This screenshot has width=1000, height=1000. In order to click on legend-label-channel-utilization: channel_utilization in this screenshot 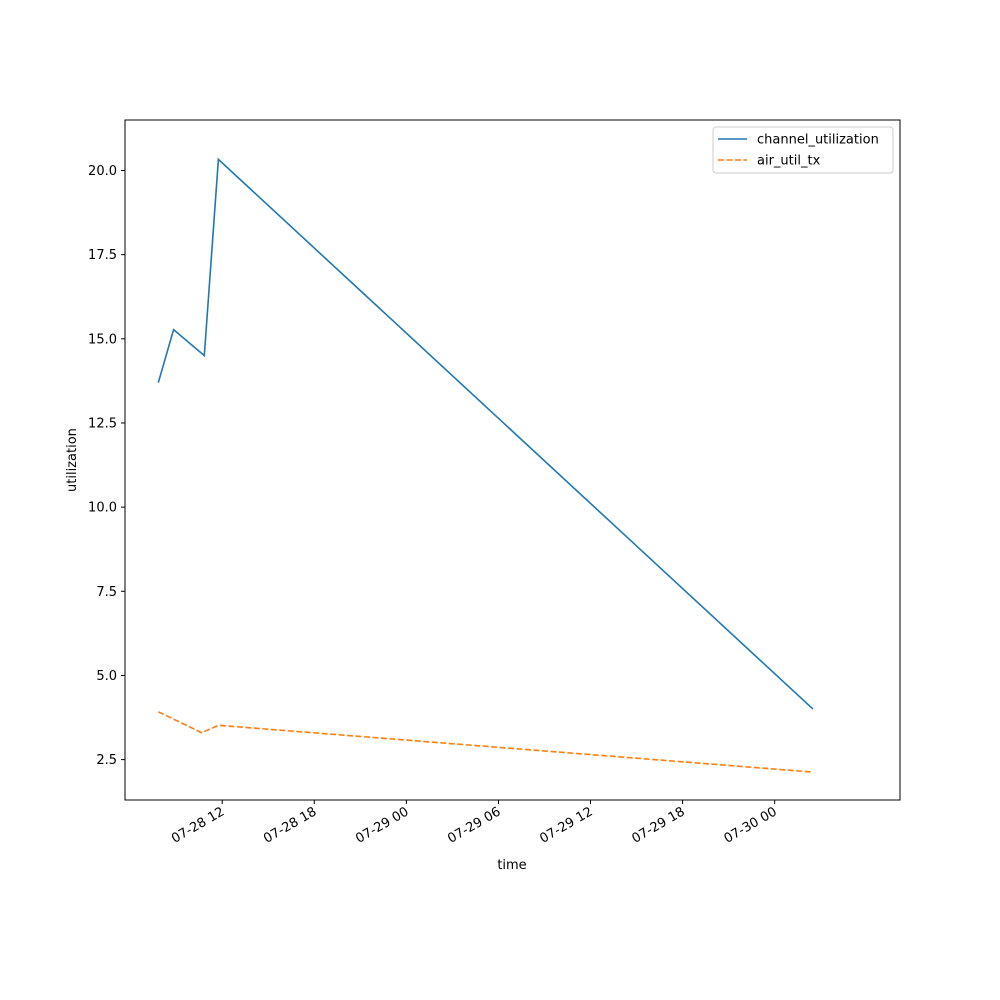, I will do `click(818, 140)`.